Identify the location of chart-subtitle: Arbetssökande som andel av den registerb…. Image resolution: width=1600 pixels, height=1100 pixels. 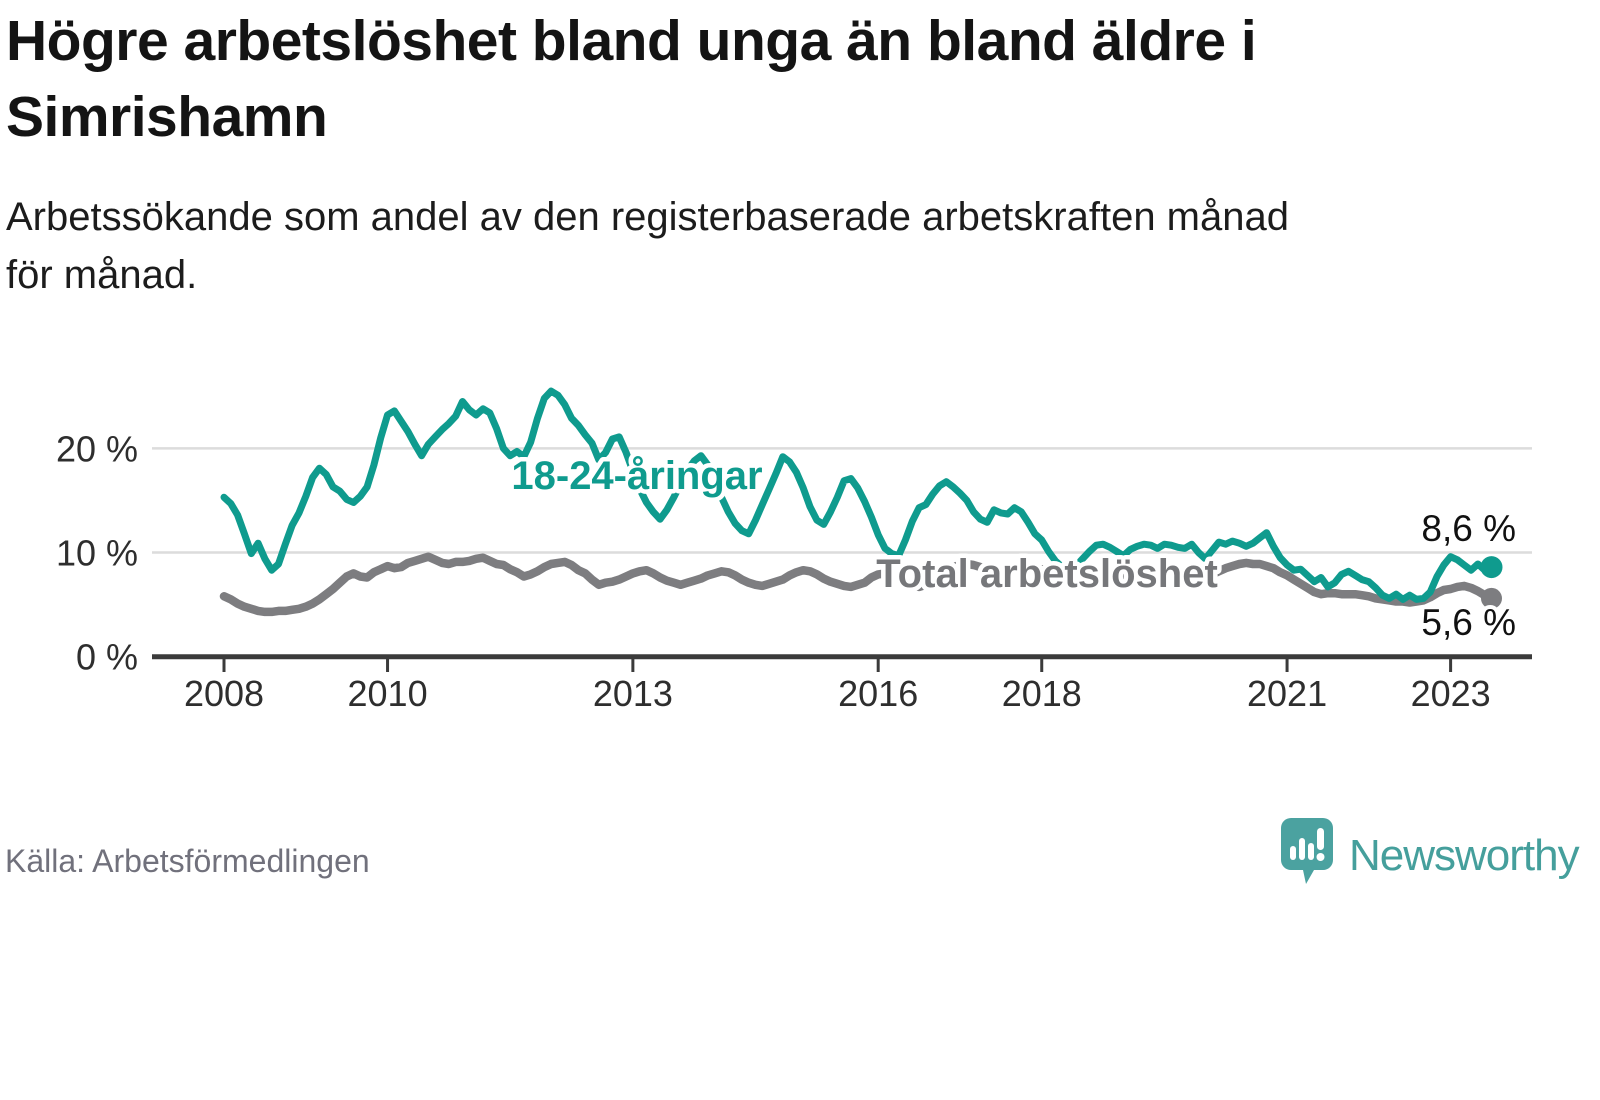
(786, 246).